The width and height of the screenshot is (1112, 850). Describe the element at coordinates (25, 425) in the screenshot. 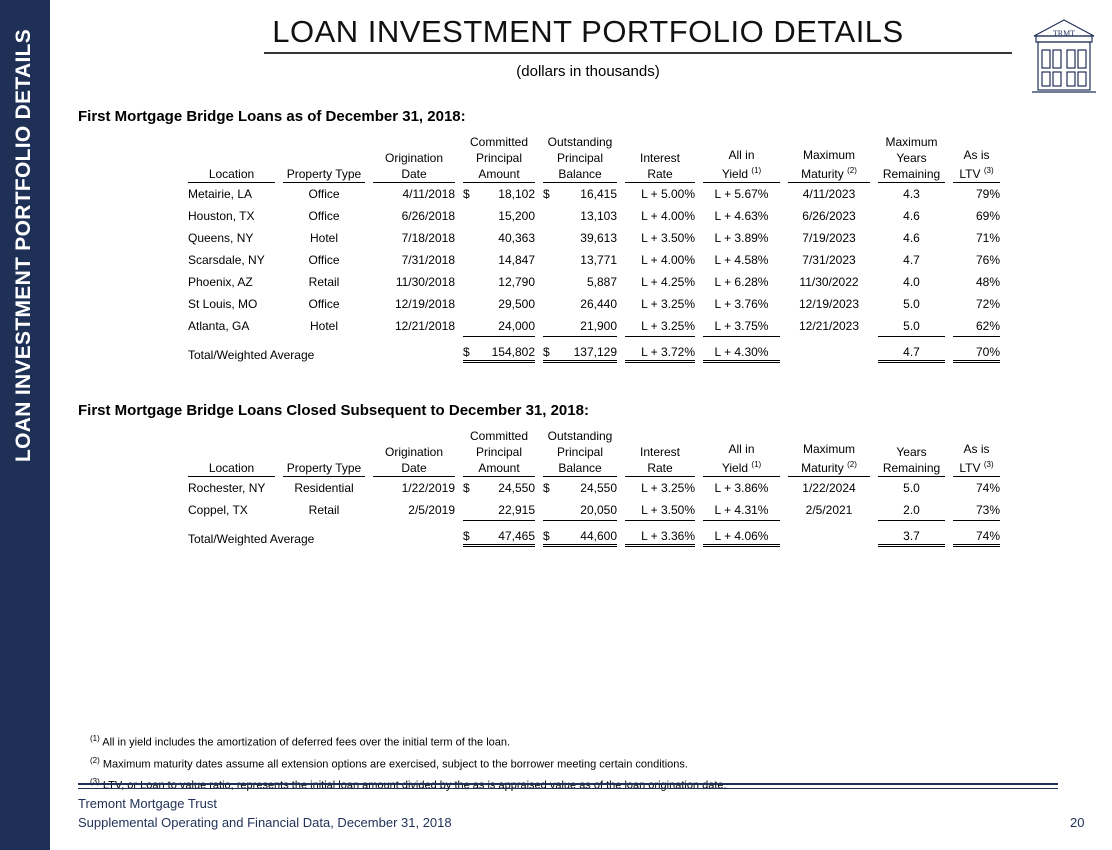

I see `sidebar: LOAN INVESTMENT PORTFOLIO DETAILS` at that location.